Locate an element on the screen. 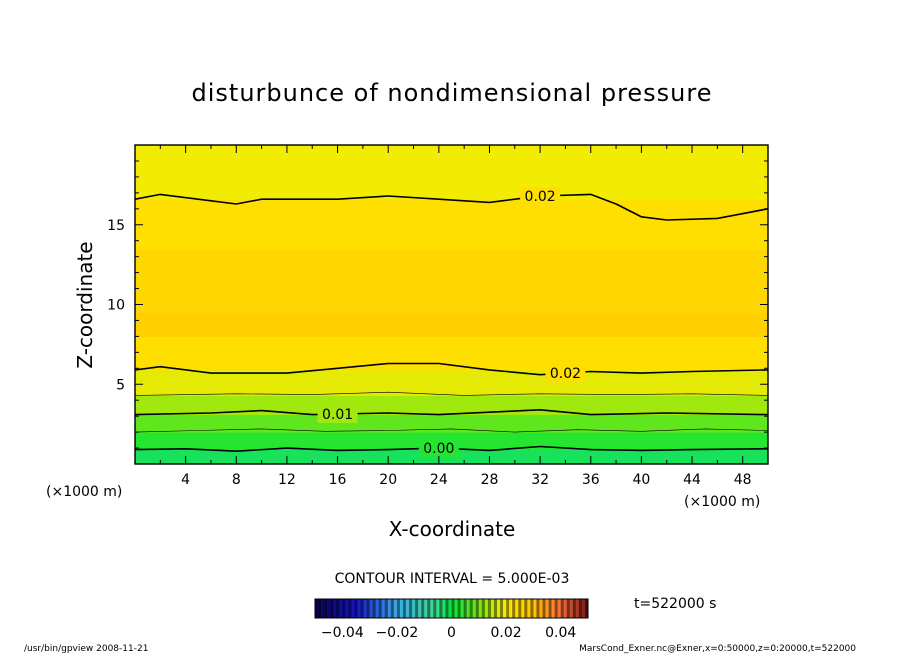 The height and width of the screenshot is (654, 904). time-label: t=522000 s is located at coordinates (675, 604).